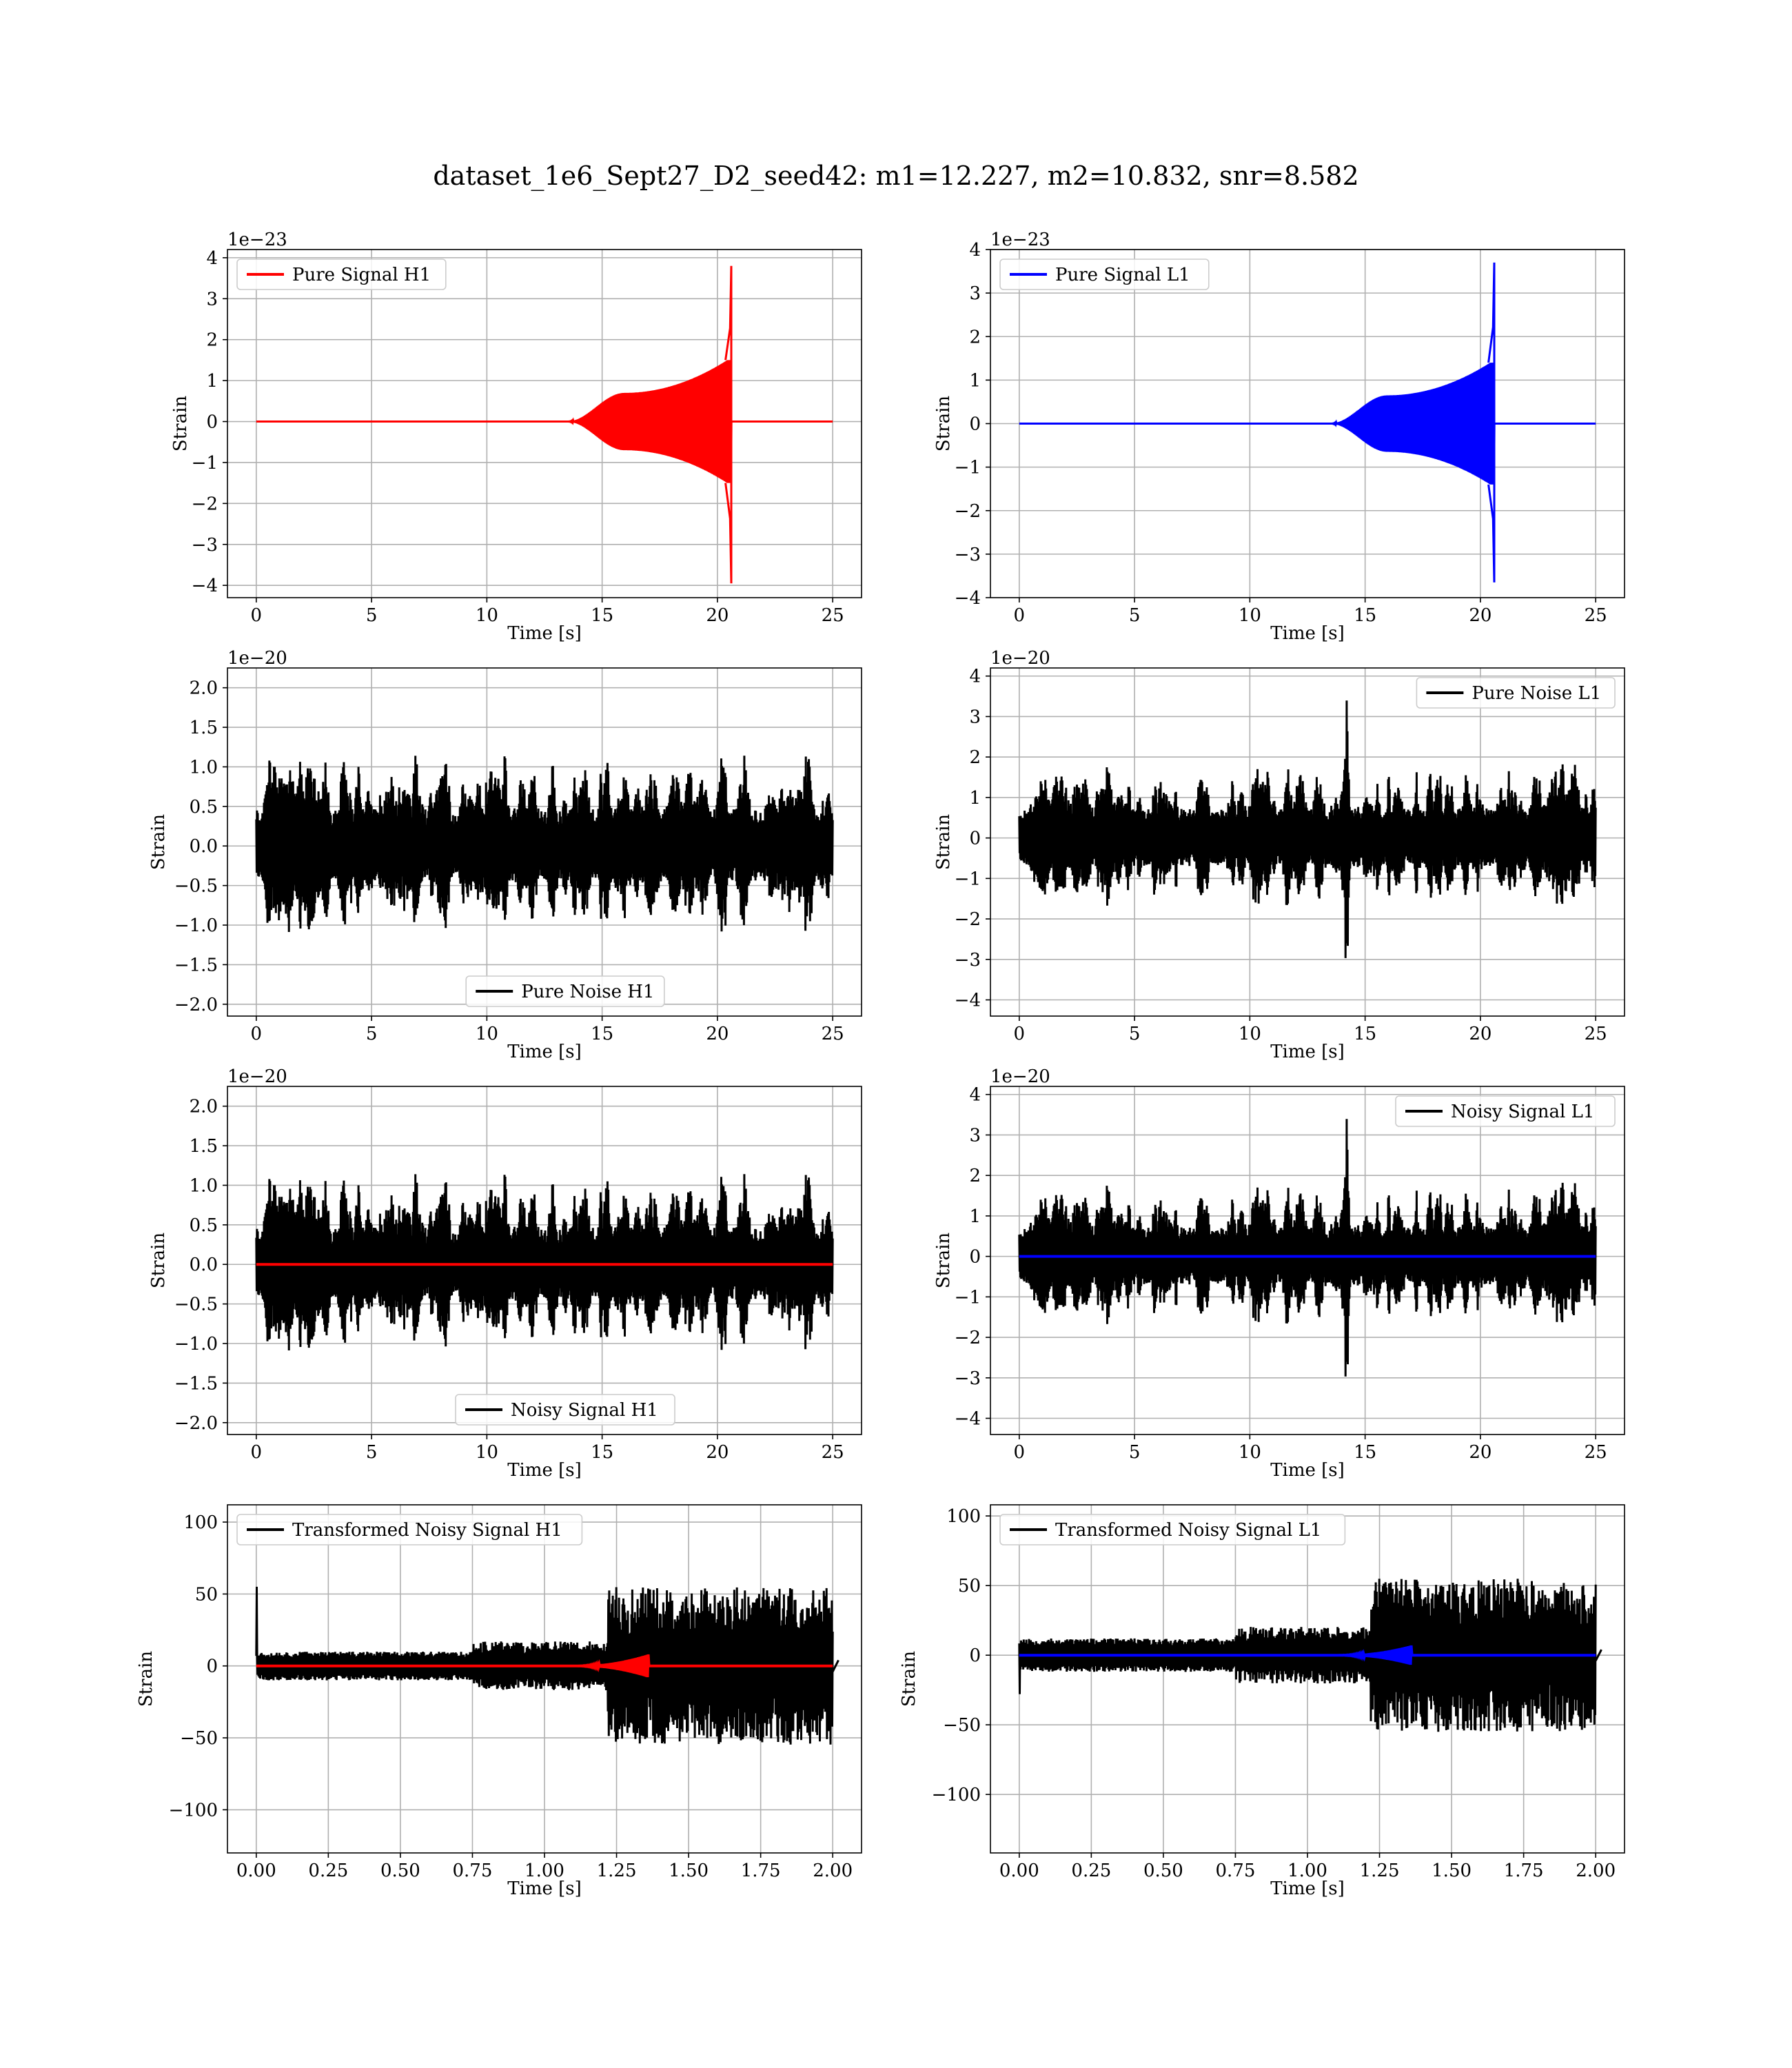 This screenshot has width=1792, height=2068. I want to click on y-tick-label: −0.5, so click(196, 886).